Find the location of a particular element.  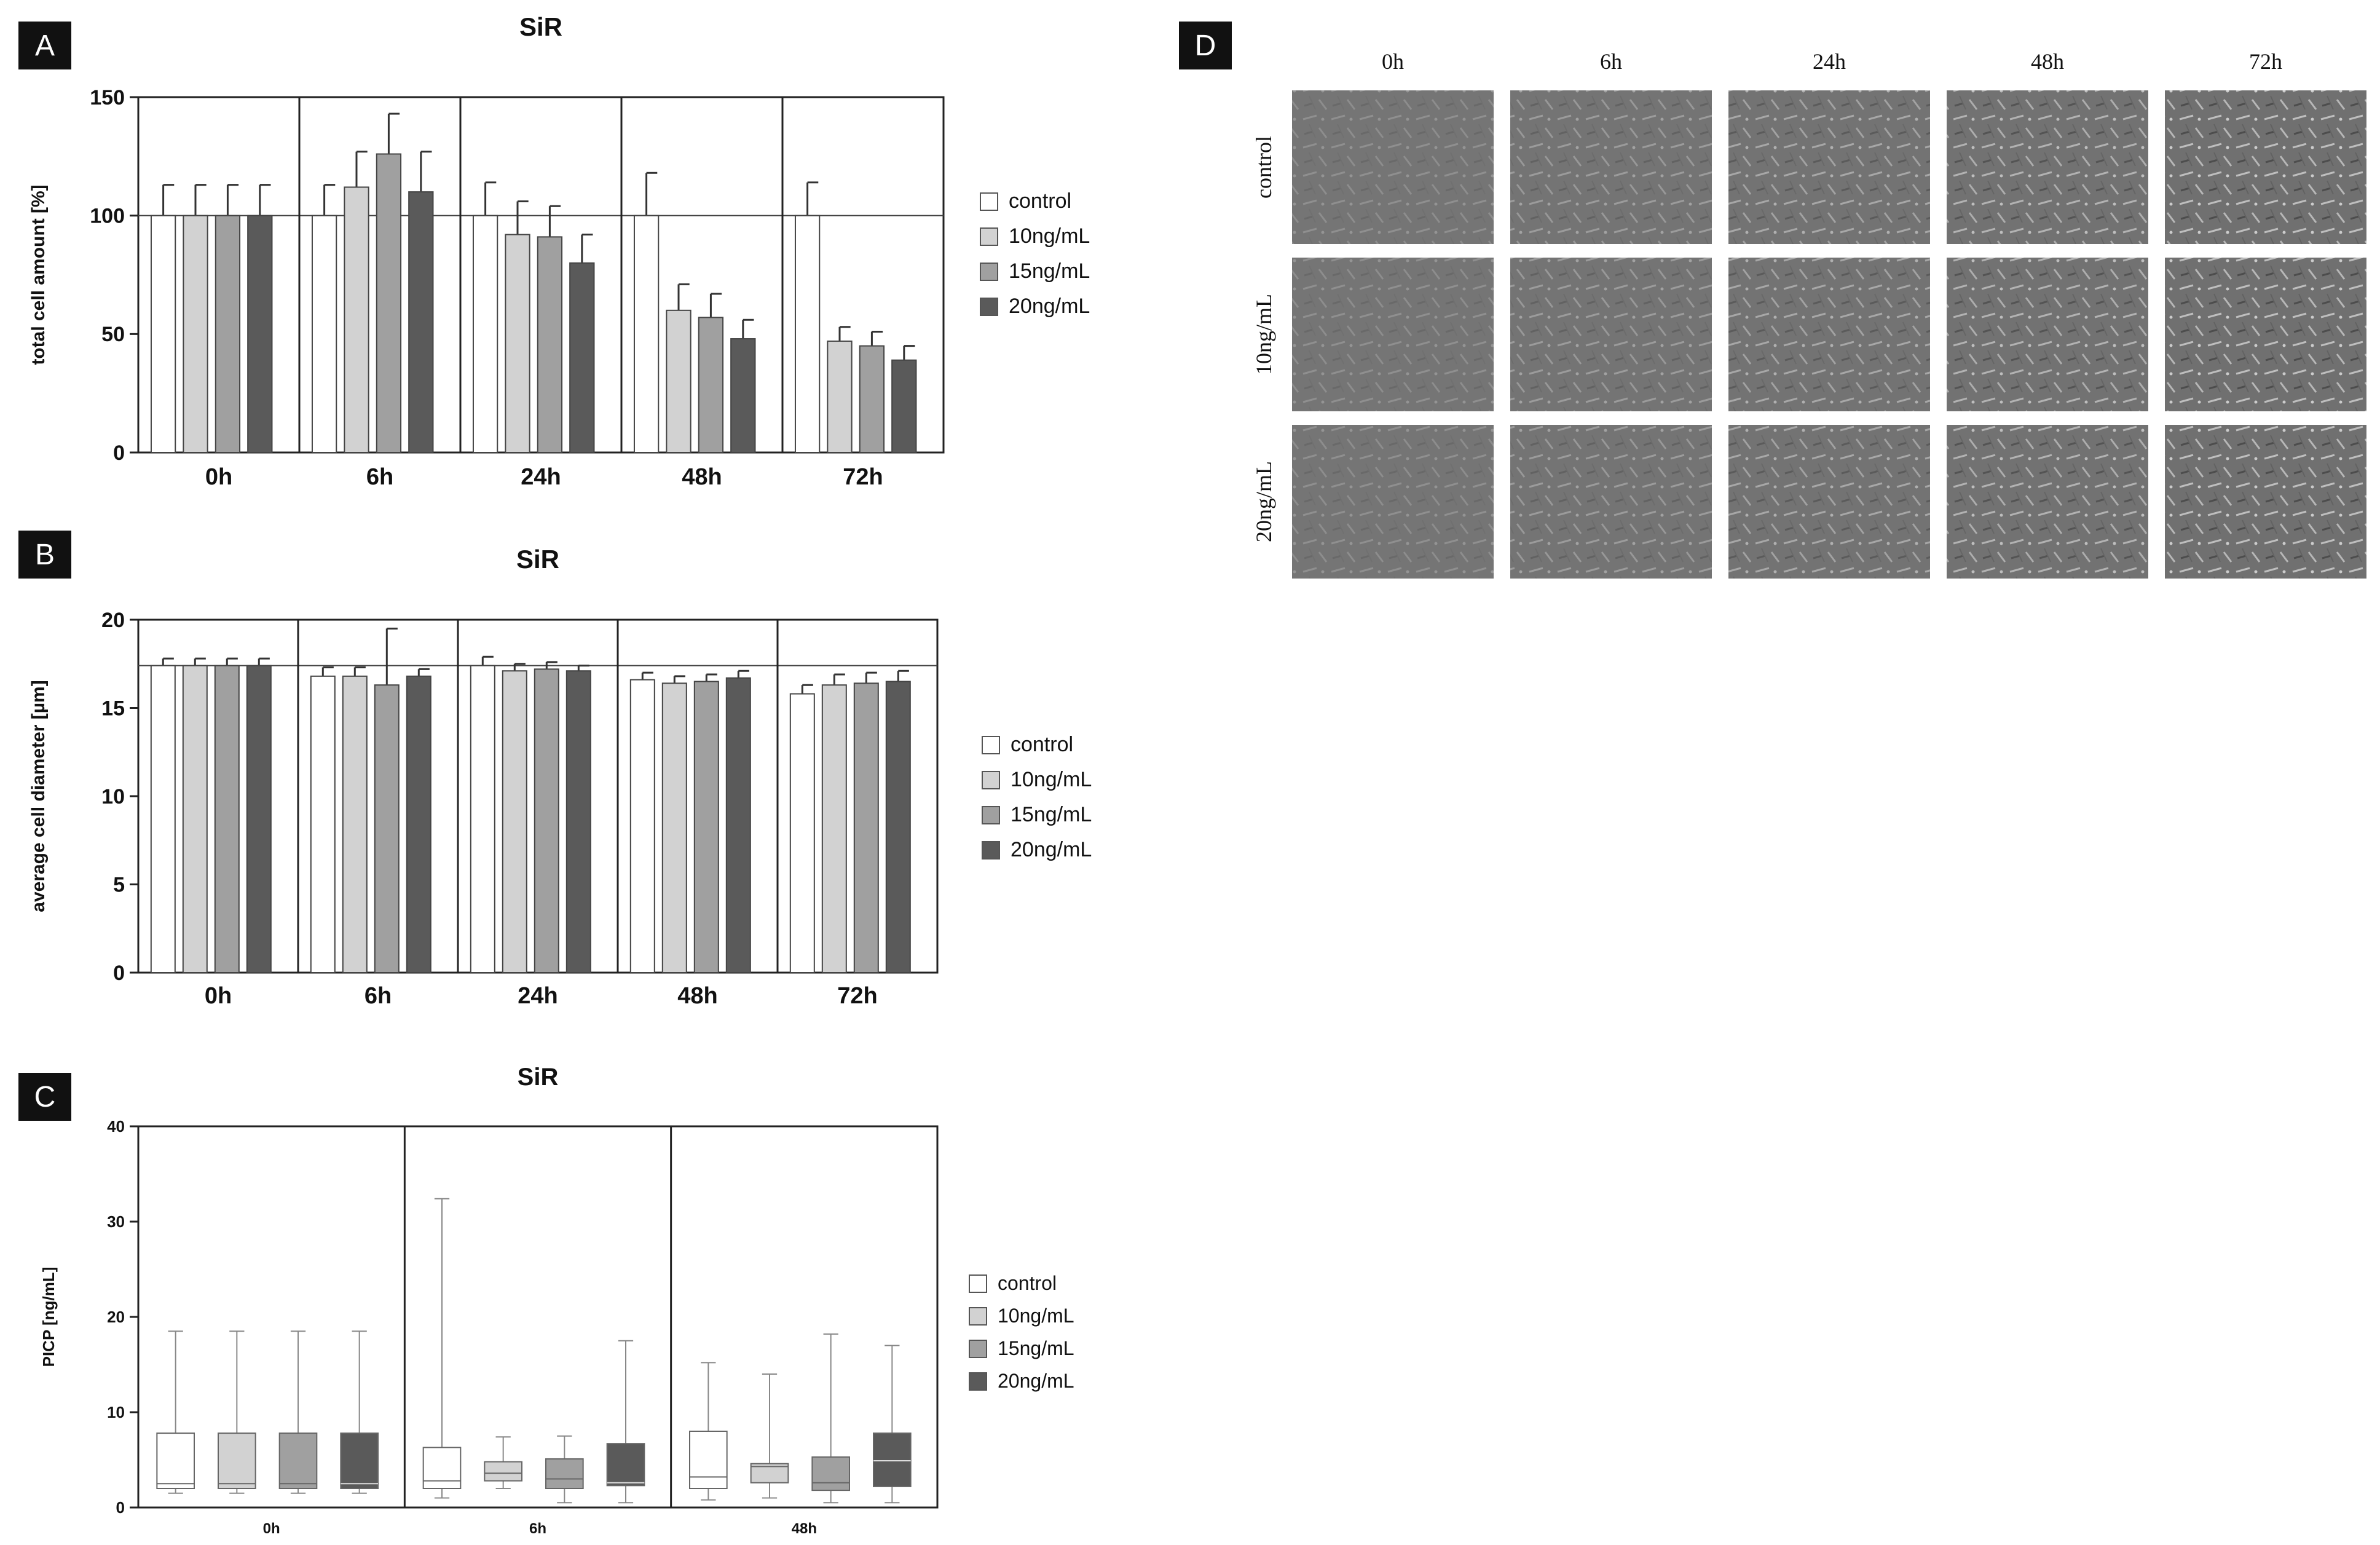

box-15ng/mL-6h is located at coordinates (564, 1473).